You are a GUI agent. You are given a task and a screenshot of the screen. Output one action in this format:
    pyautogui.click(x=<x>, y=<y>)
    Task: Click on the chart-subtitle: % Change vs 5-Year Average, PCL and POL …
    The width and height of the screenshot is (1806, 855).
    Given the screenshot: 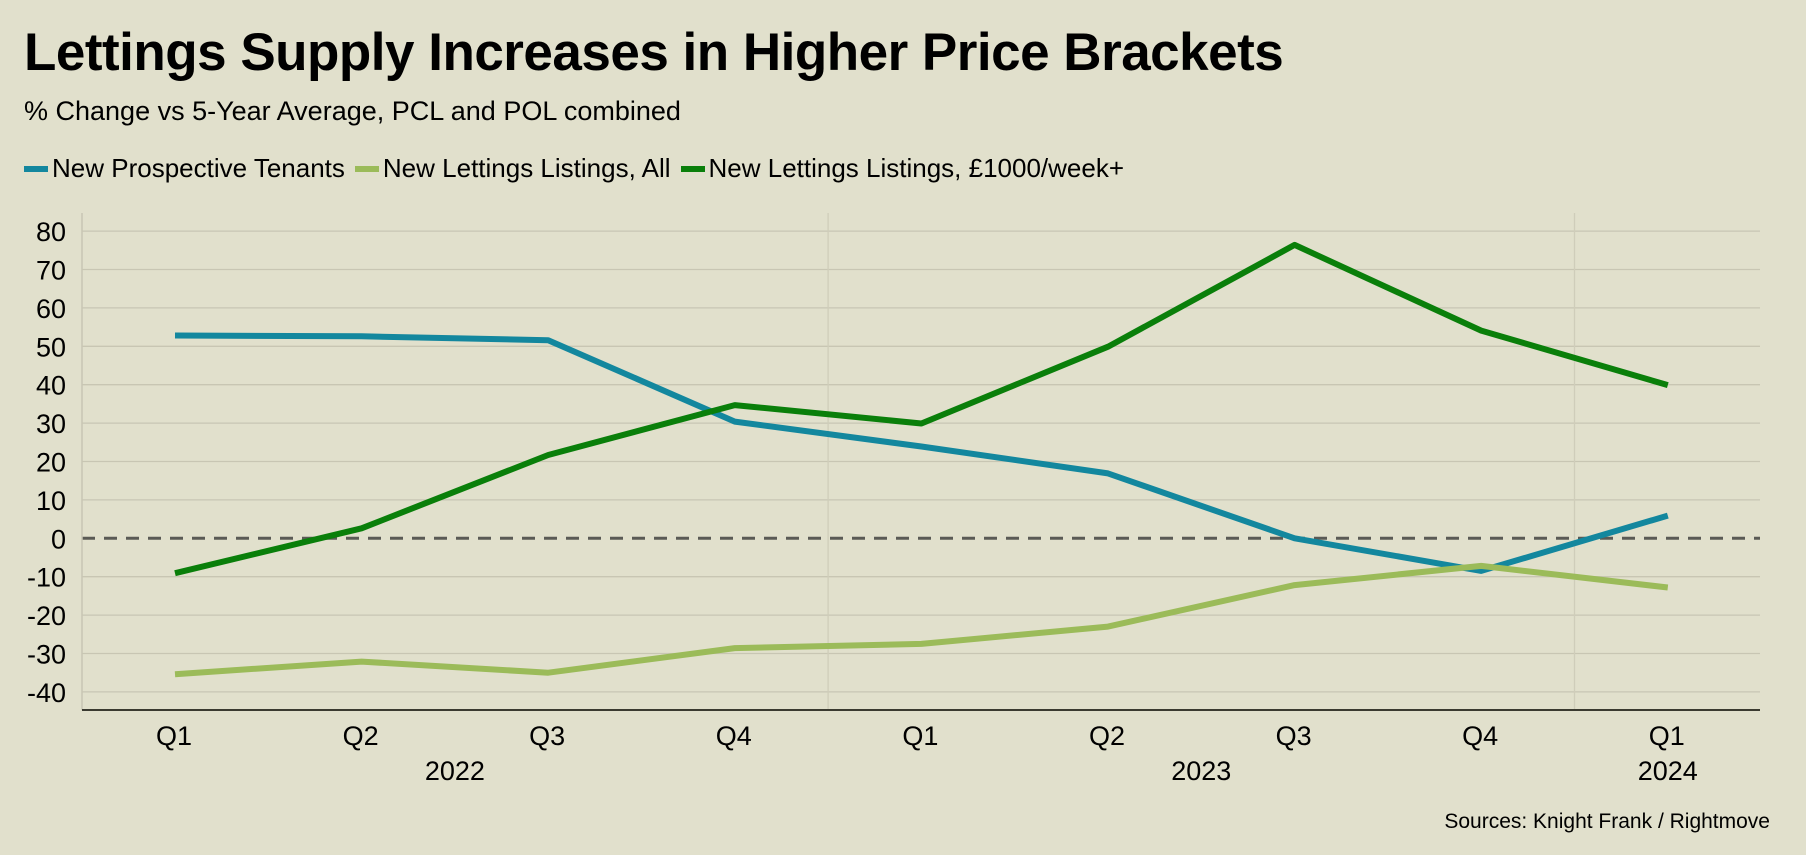 What is the action you would take?
    pyautogui.click(x=352, y=111)
    